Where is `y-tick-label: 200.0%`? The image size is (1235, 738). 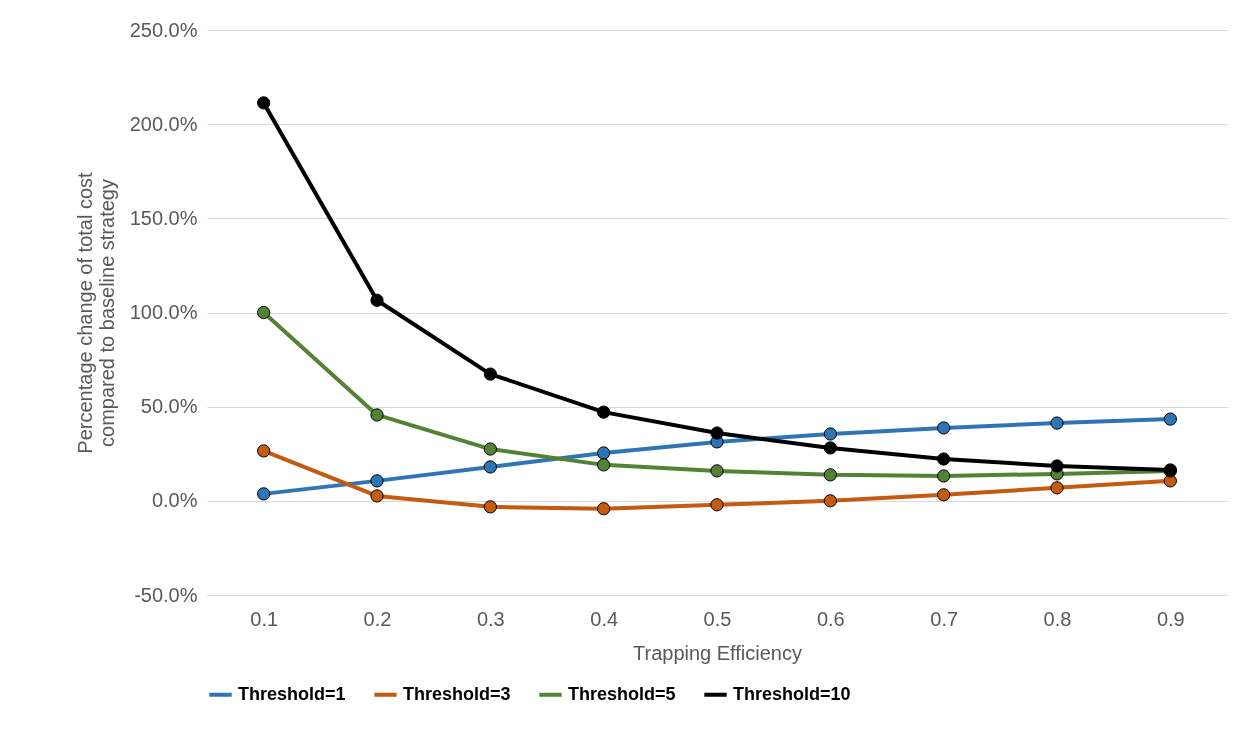
y-tick-label: 200.0% is located at coordinates (163, 123).